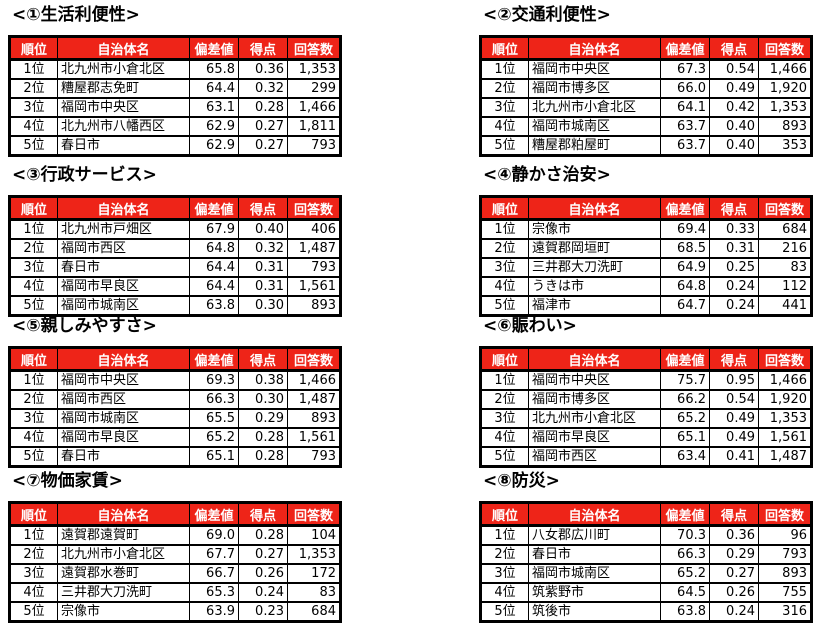 The image size is (819, 625). What do you see at coordinates (175, 69) in the screenshot?
I see `table-row: 1位 北九州市小倉北区 65.8 0.36 1,353` at bounding box center [175, 69].